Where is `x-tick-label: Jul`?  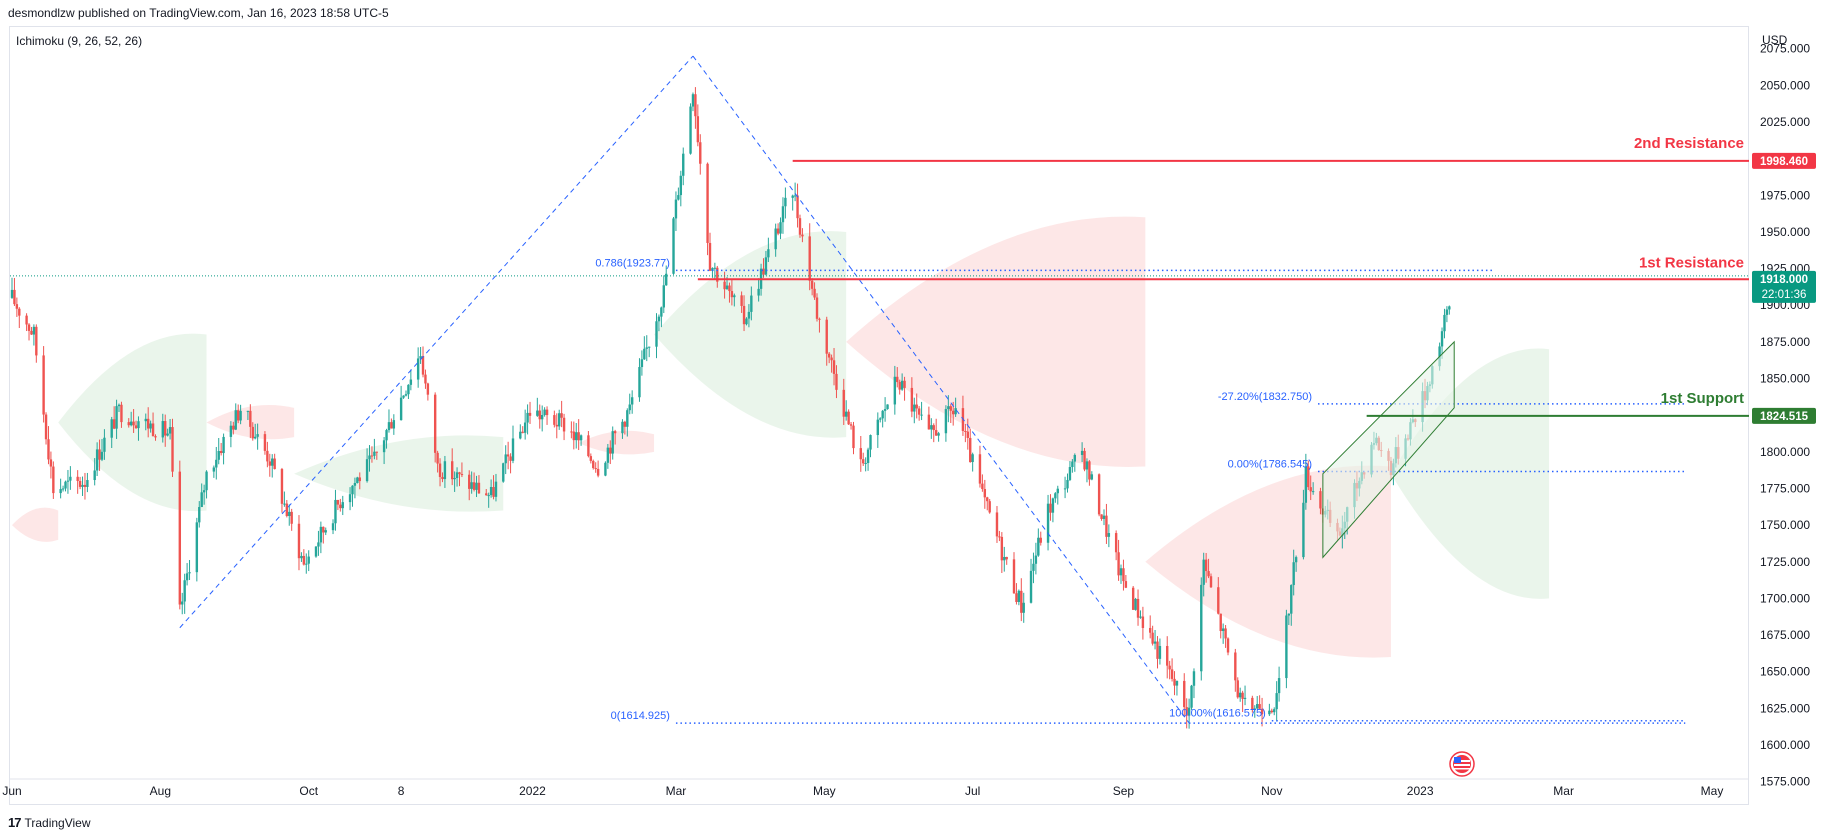
x-tick-label: Jul is located at coordinates (972, 791).